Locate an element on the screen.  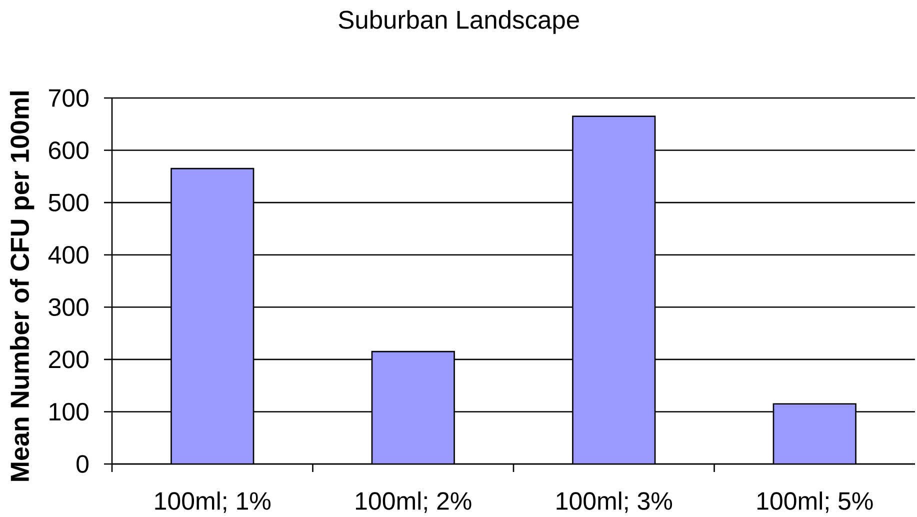
y-tick-label: 100 is located at coordinates (69, 411).